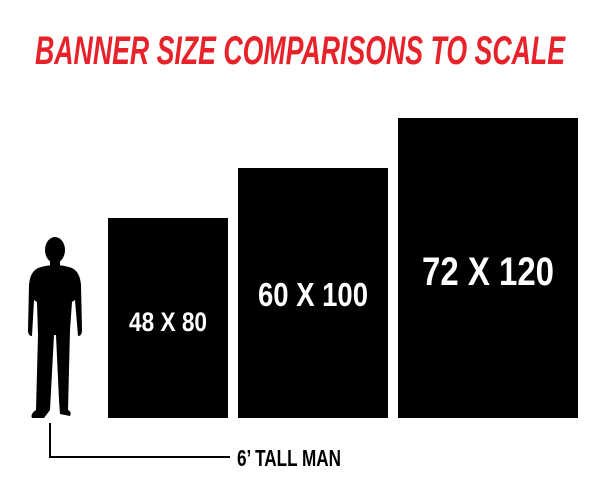 The height and width of the screenshot is (480, 600). Describe the element at coordinates (300, 51) in the screenshot. I see `page-title: BANNER SIZE COMPARISONS TO SCALE` at that location.